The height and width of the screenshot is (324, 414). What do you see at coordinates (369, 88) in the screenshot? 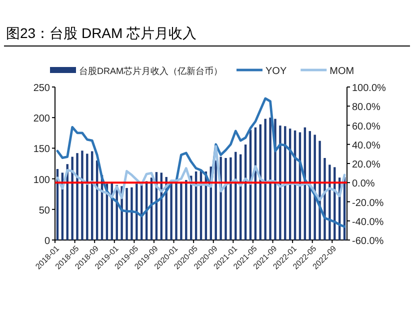
I see `y2-tick-label: 100.0%` at bounding box center [369, 88].